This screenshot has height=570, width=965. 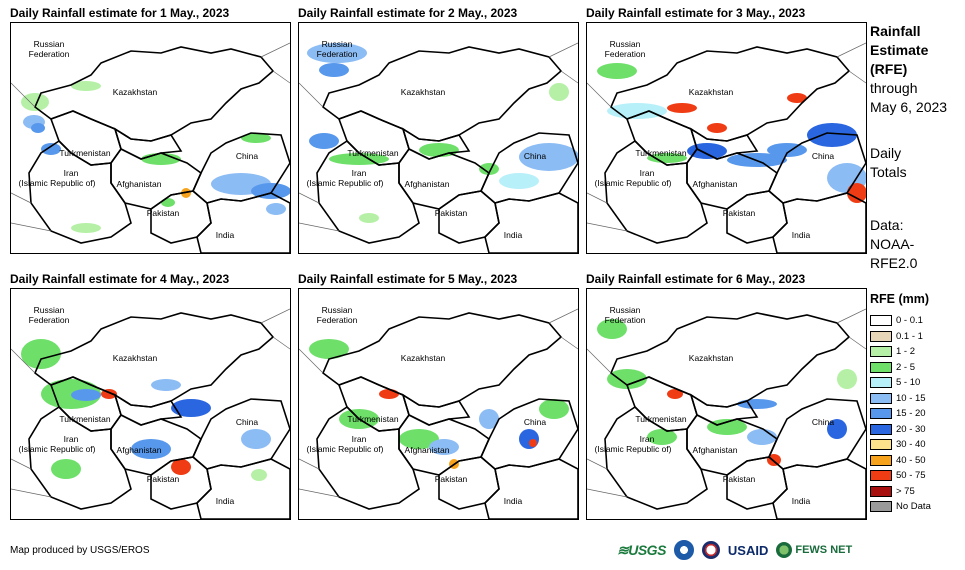 I want to click on legend-label: 0.1 - 1, so click(x=909, y=336).